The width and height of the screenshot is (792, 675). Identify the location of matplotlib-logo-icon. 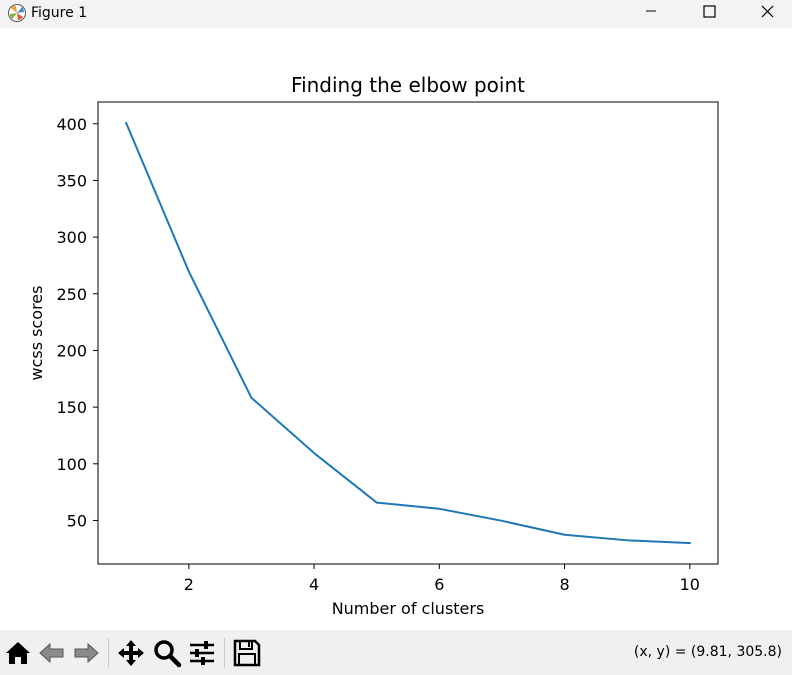
(17, 13).